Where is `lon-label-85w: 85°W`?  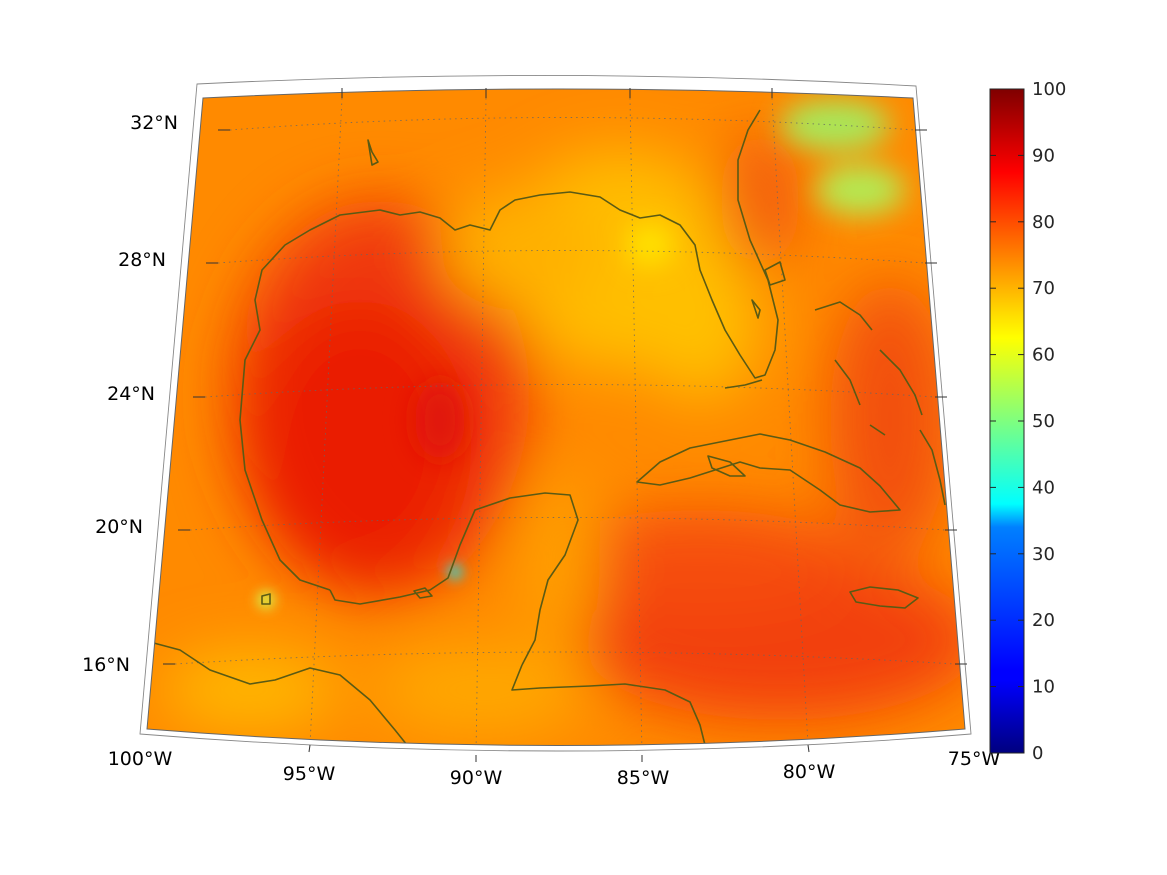 lon-label-85w: 85°W is located at coordinates (643, 778).